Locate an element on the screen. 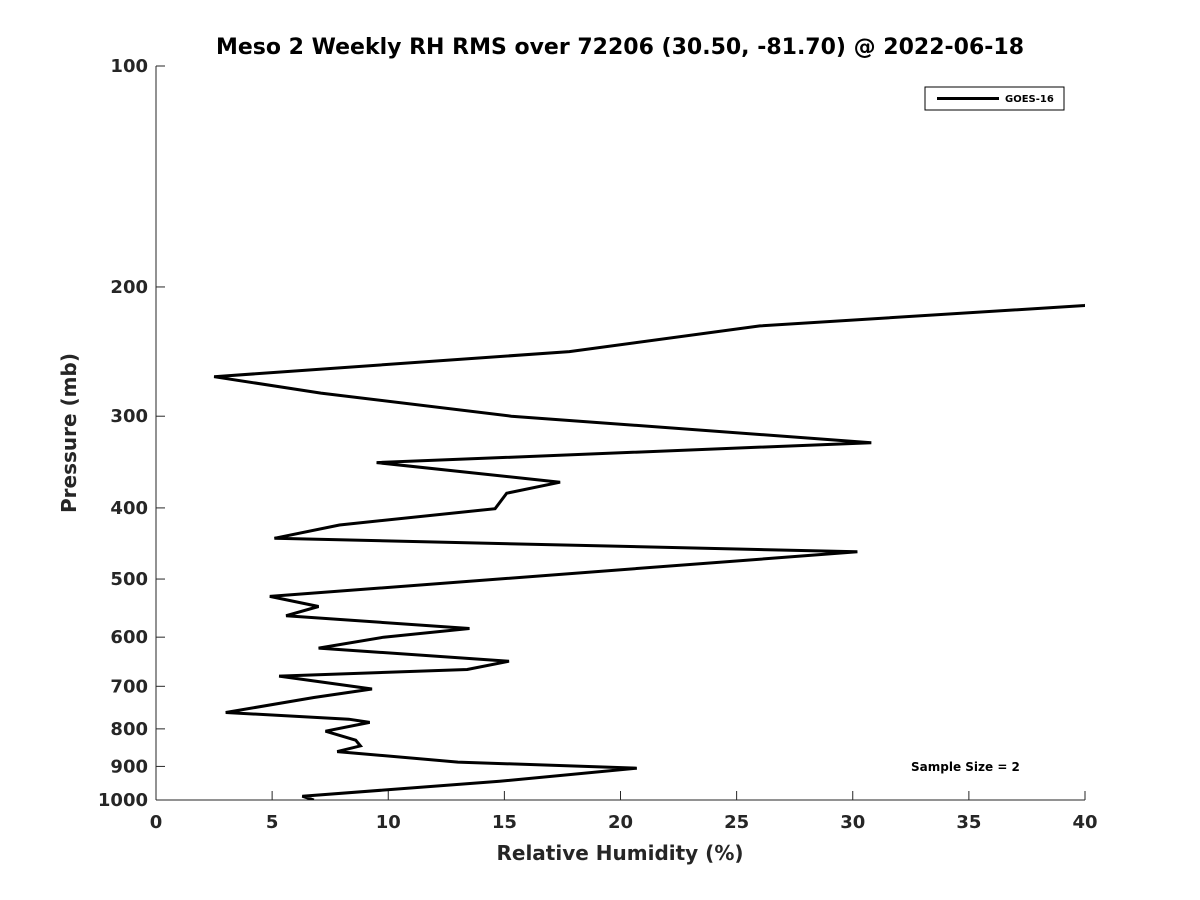  x-tick-label: 25 is located at coordinates (736, 822).